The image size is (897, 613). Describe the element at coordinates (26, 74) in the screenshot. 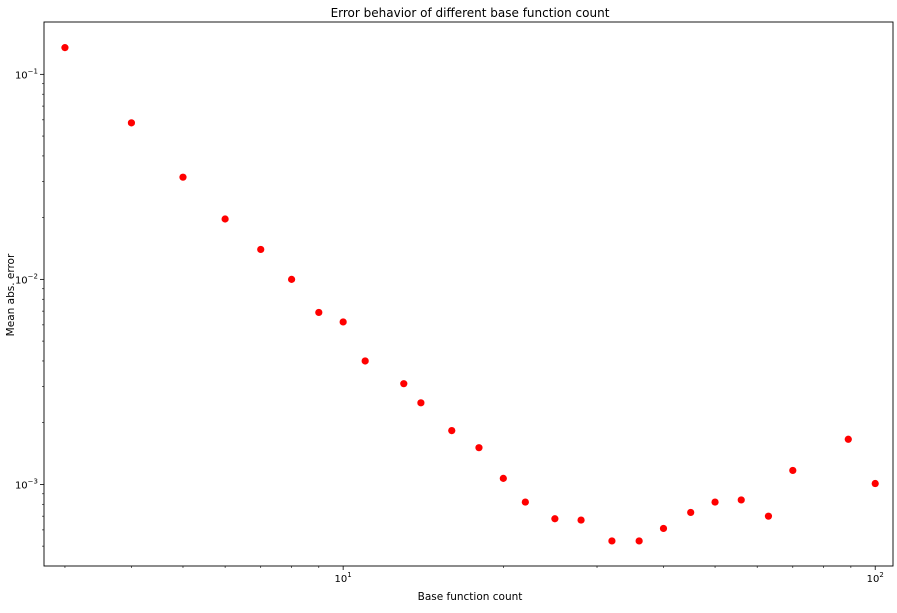

I see `y-tick-label: 10⁻¹` at that location.